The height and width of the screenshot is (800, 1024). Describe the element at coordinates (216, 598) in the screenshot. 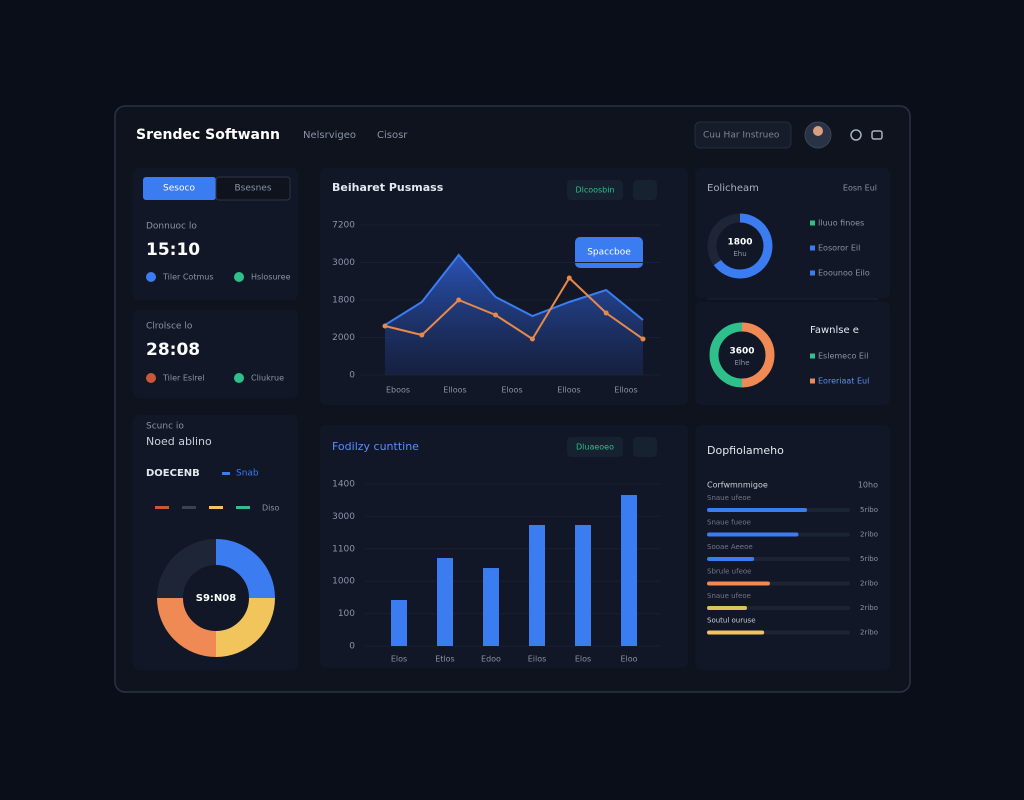

I see `donut-center: S9:N08` at that location.